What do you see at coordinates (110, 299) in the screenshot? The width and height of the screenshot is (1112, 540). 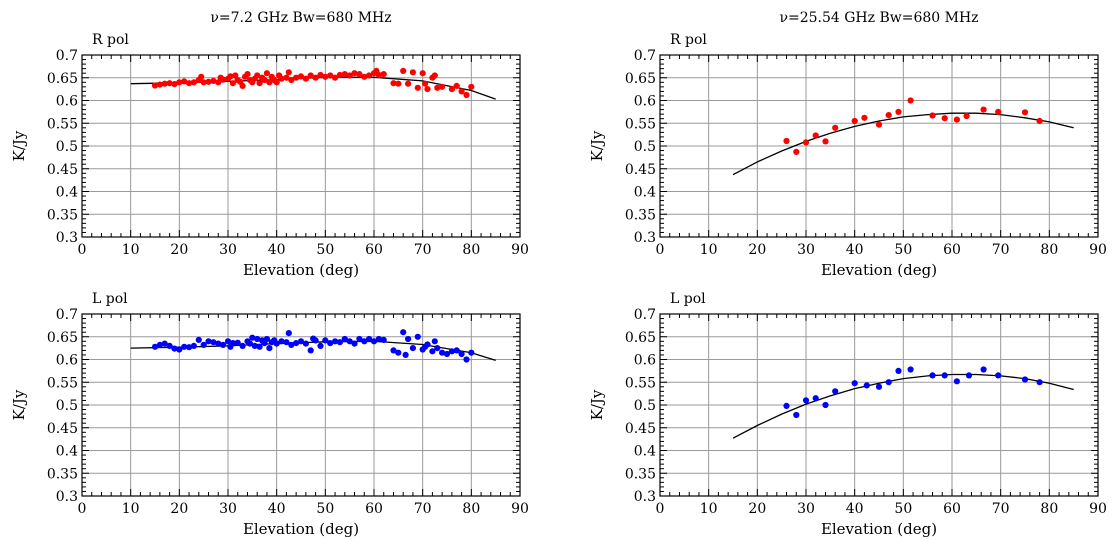 I see `pol-label: L pol` at bounding box center [110, 299].